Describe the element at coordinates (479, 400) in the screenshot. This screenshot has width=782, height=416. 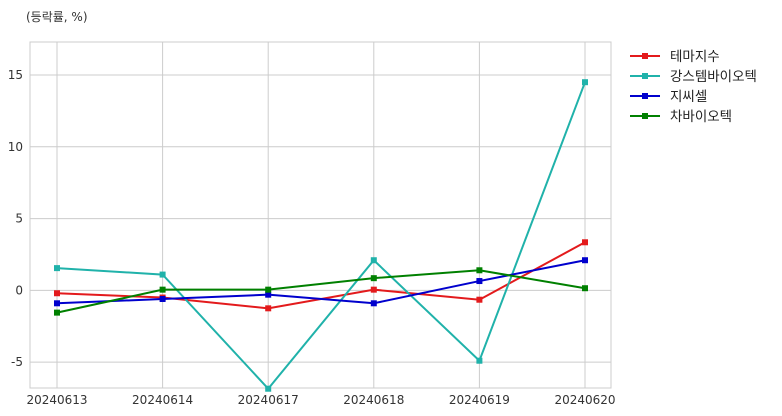
I see `x-tick-label: 20240619` at that location.